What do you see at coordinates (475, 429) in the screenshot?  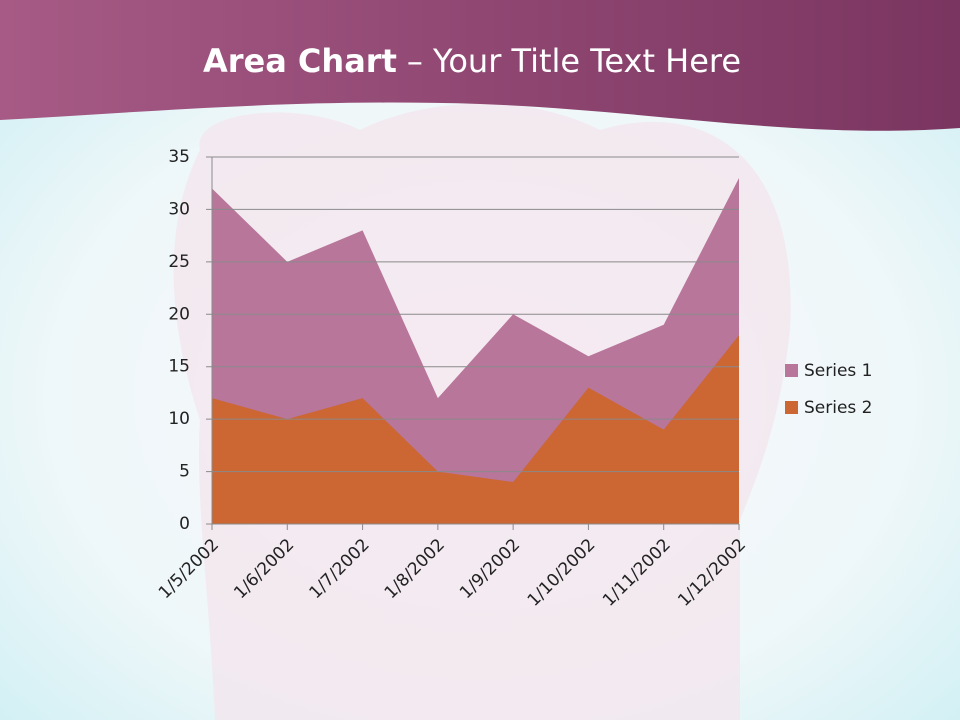 I see `area-series` at bounding box center [475, 429].